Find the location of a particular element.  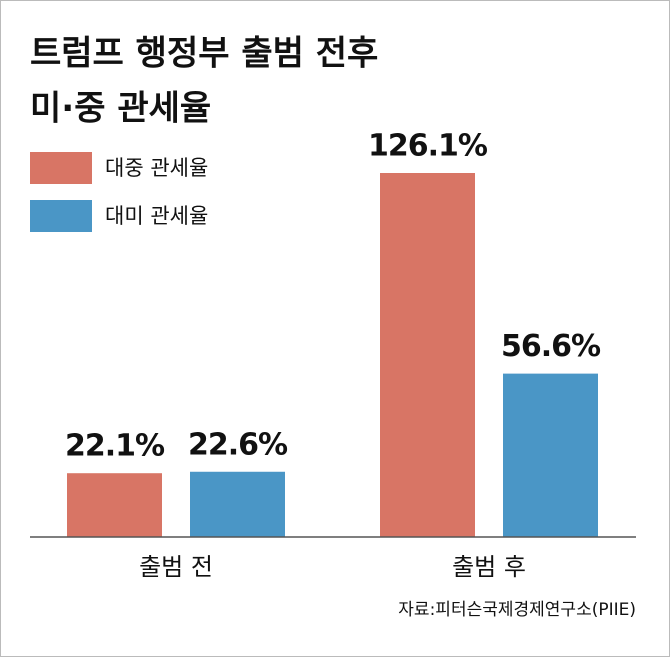

x-tick-label: 출범 전 is located at coordinates (176, 567).